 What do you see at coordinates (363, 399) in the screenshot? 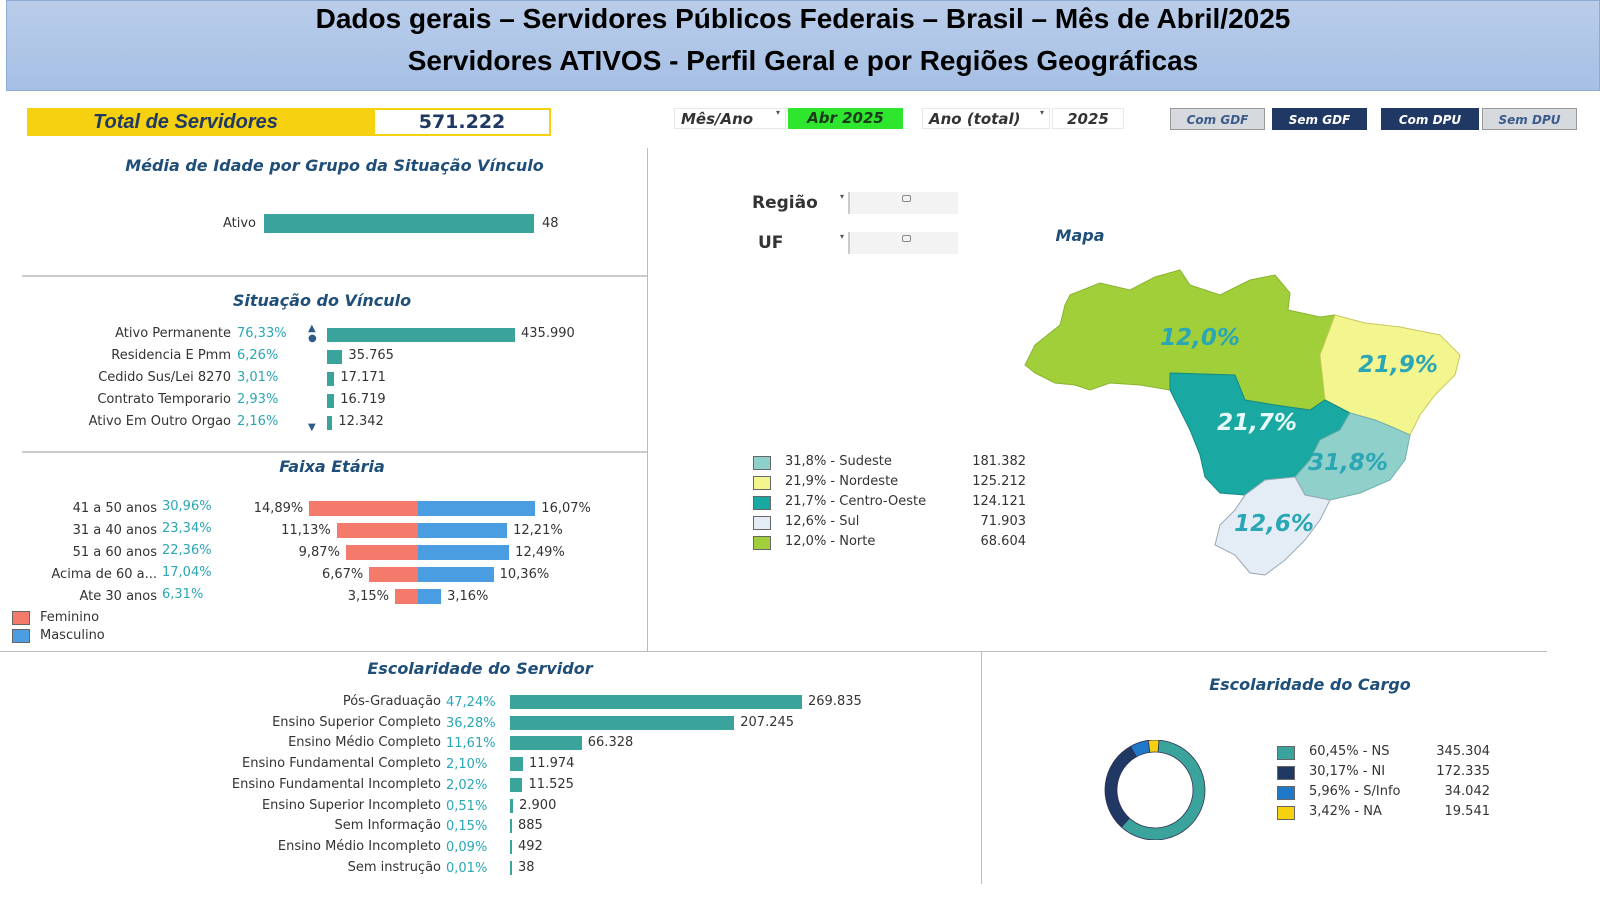
I see `vinculo-value: 16.719` at bounding box center [363, 399].